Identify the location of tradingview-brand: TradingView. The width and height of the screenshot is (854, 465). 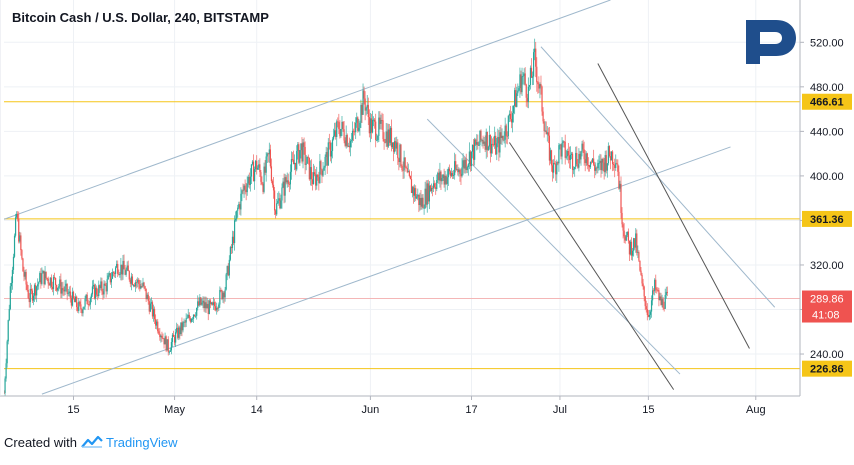
(141, 442).